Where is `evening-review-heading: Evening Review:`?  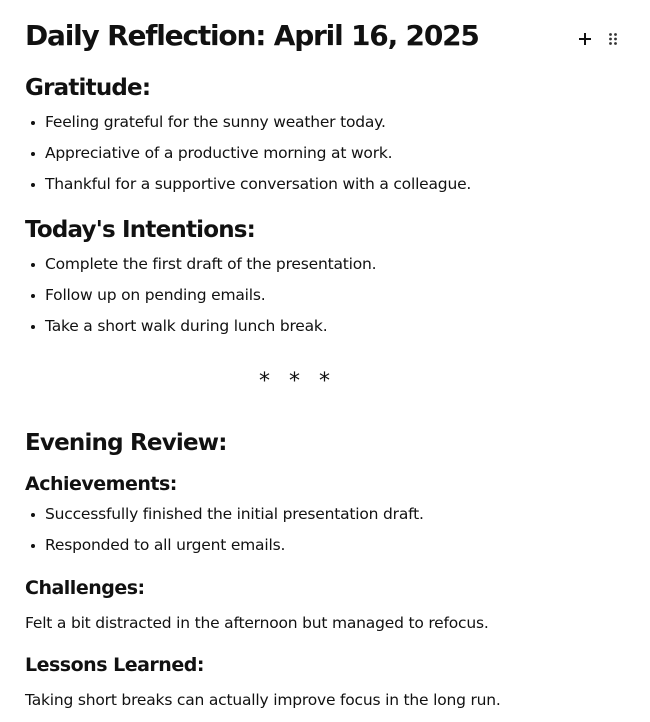 evening-review-heading: Evening Review: is located at coordinates (126, 443).